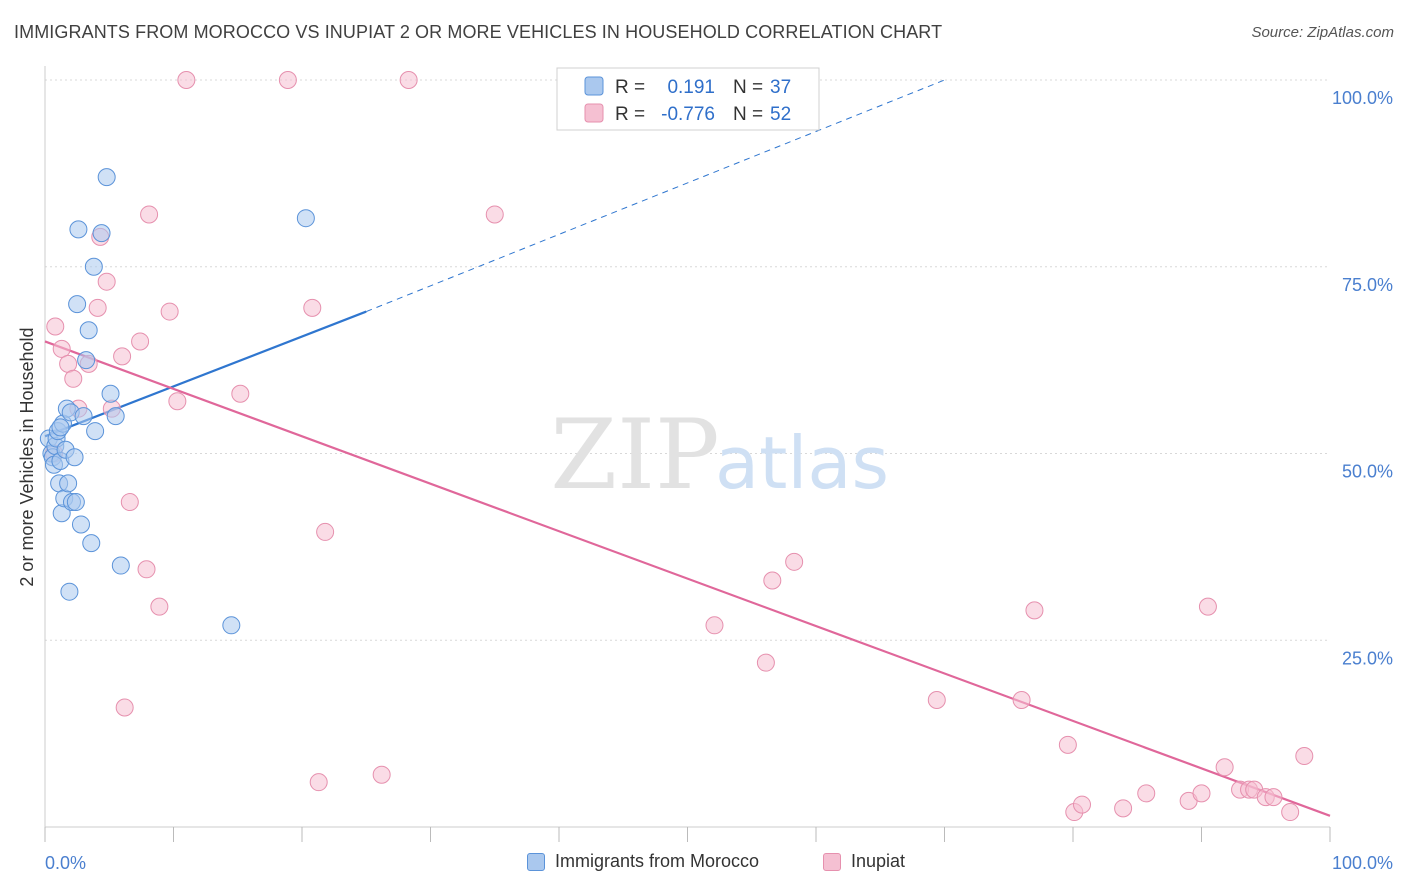 The width and height of the screenshot is (1406, 892). What do you see at coordinates (802, 463) in the screenshot?
I see `watermark-atlas: atlas` at bounding box center [802, 463].